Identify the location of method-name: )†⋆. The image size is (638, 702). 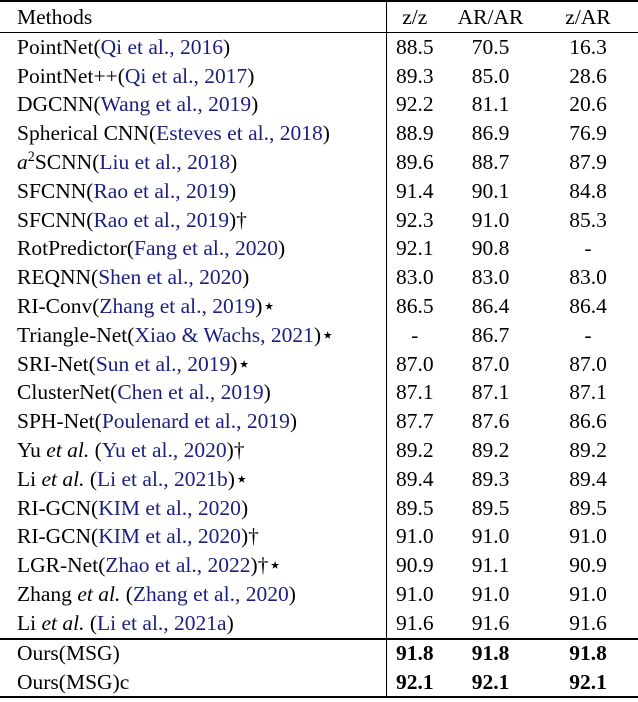
(266, 565).